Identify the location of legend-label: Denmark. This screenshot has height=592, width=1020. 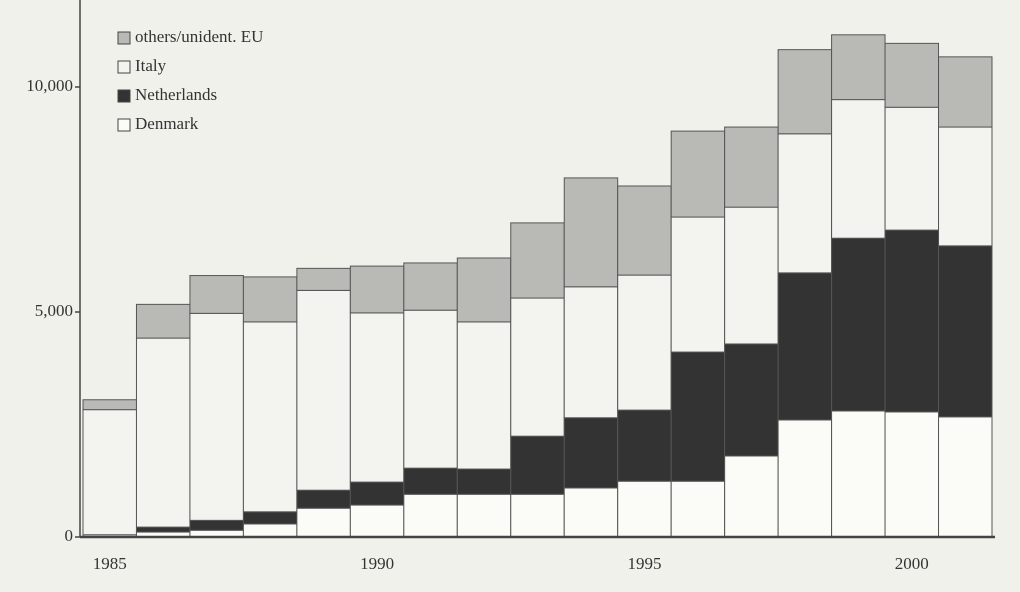
(167, 123).